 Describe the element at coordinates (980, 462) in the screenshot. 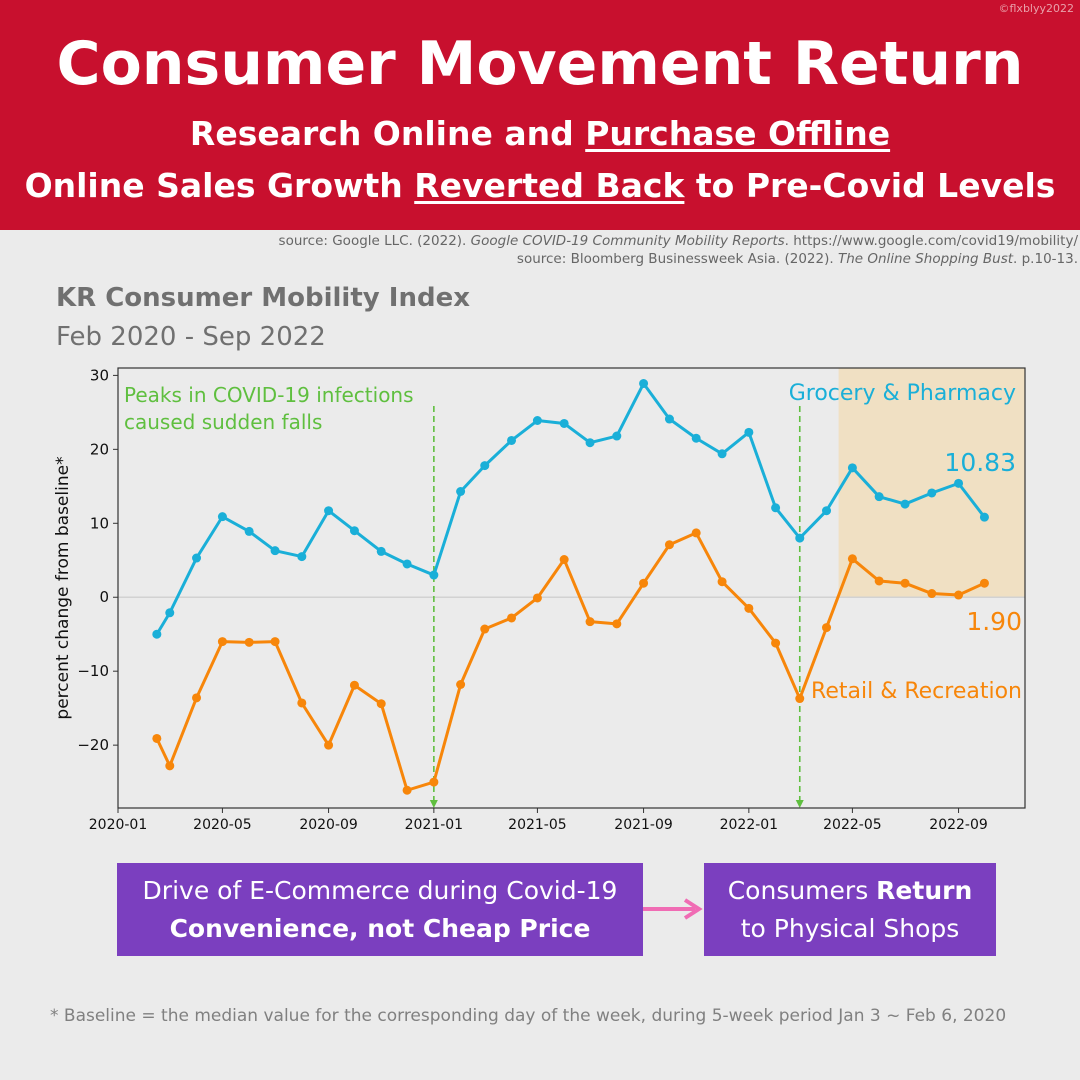

I see `grocery-last-value: 10.83` at that location.